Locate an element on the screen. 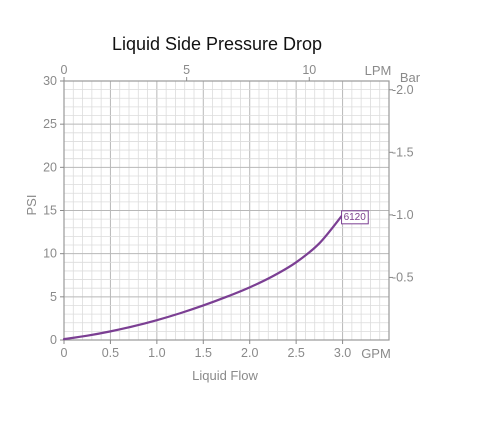 The width and height of the screenshot is (497, 429). y-axis-tick-label: 20 is located at coordinates (50, 167).